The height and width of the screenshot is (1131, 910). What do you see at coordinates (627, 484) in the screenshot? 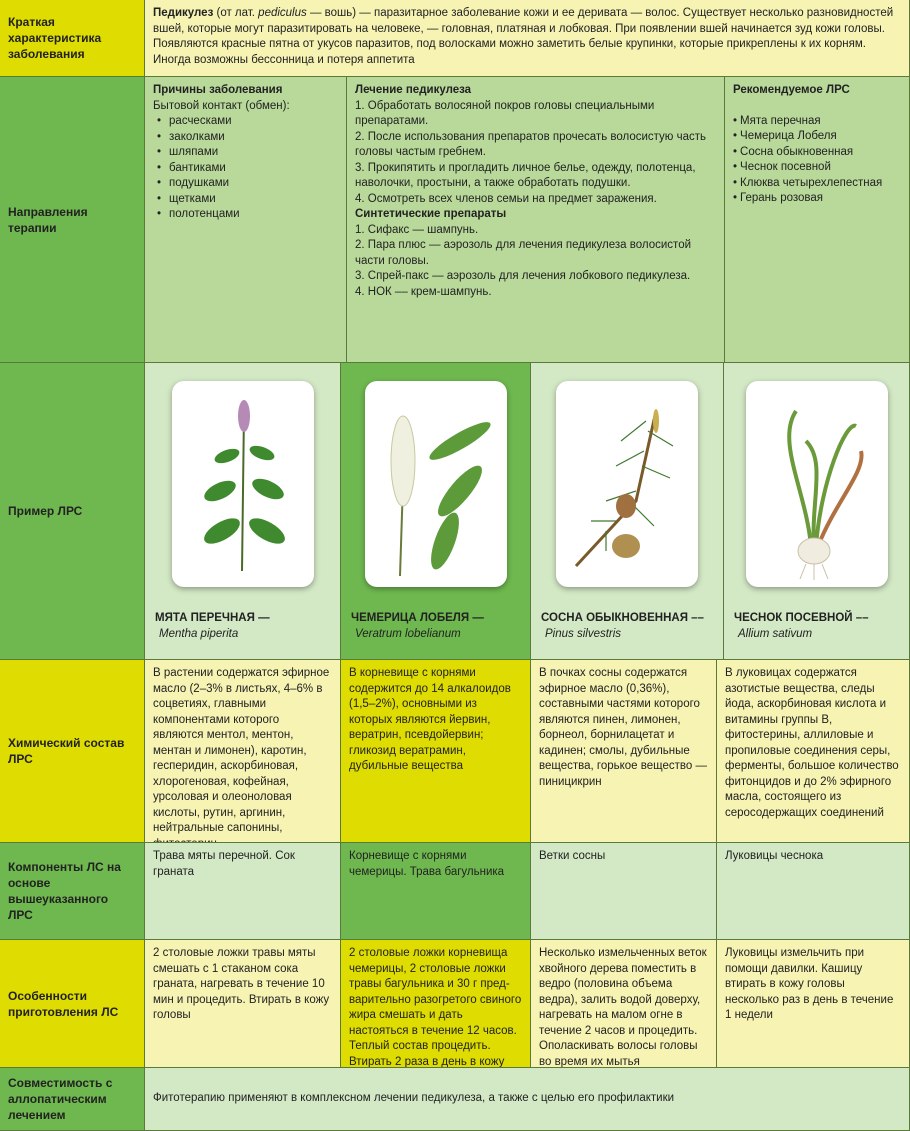
I see `pine-image` at bounding box center [627, 484].